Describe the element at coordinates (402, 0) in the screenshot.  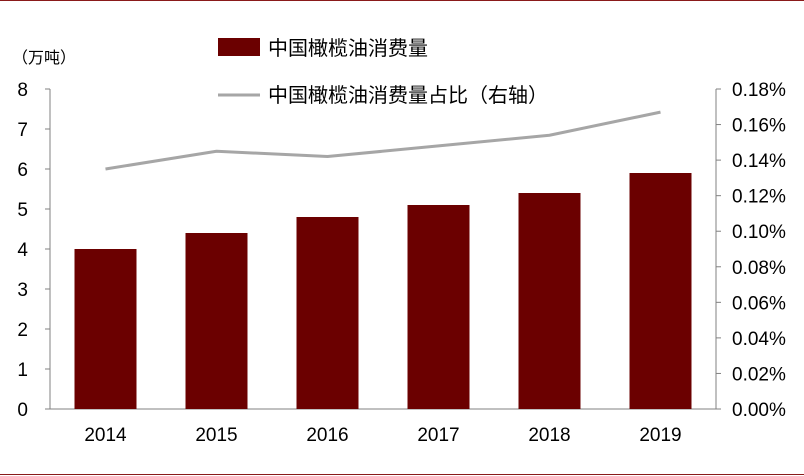
I see `top-border` at that location.